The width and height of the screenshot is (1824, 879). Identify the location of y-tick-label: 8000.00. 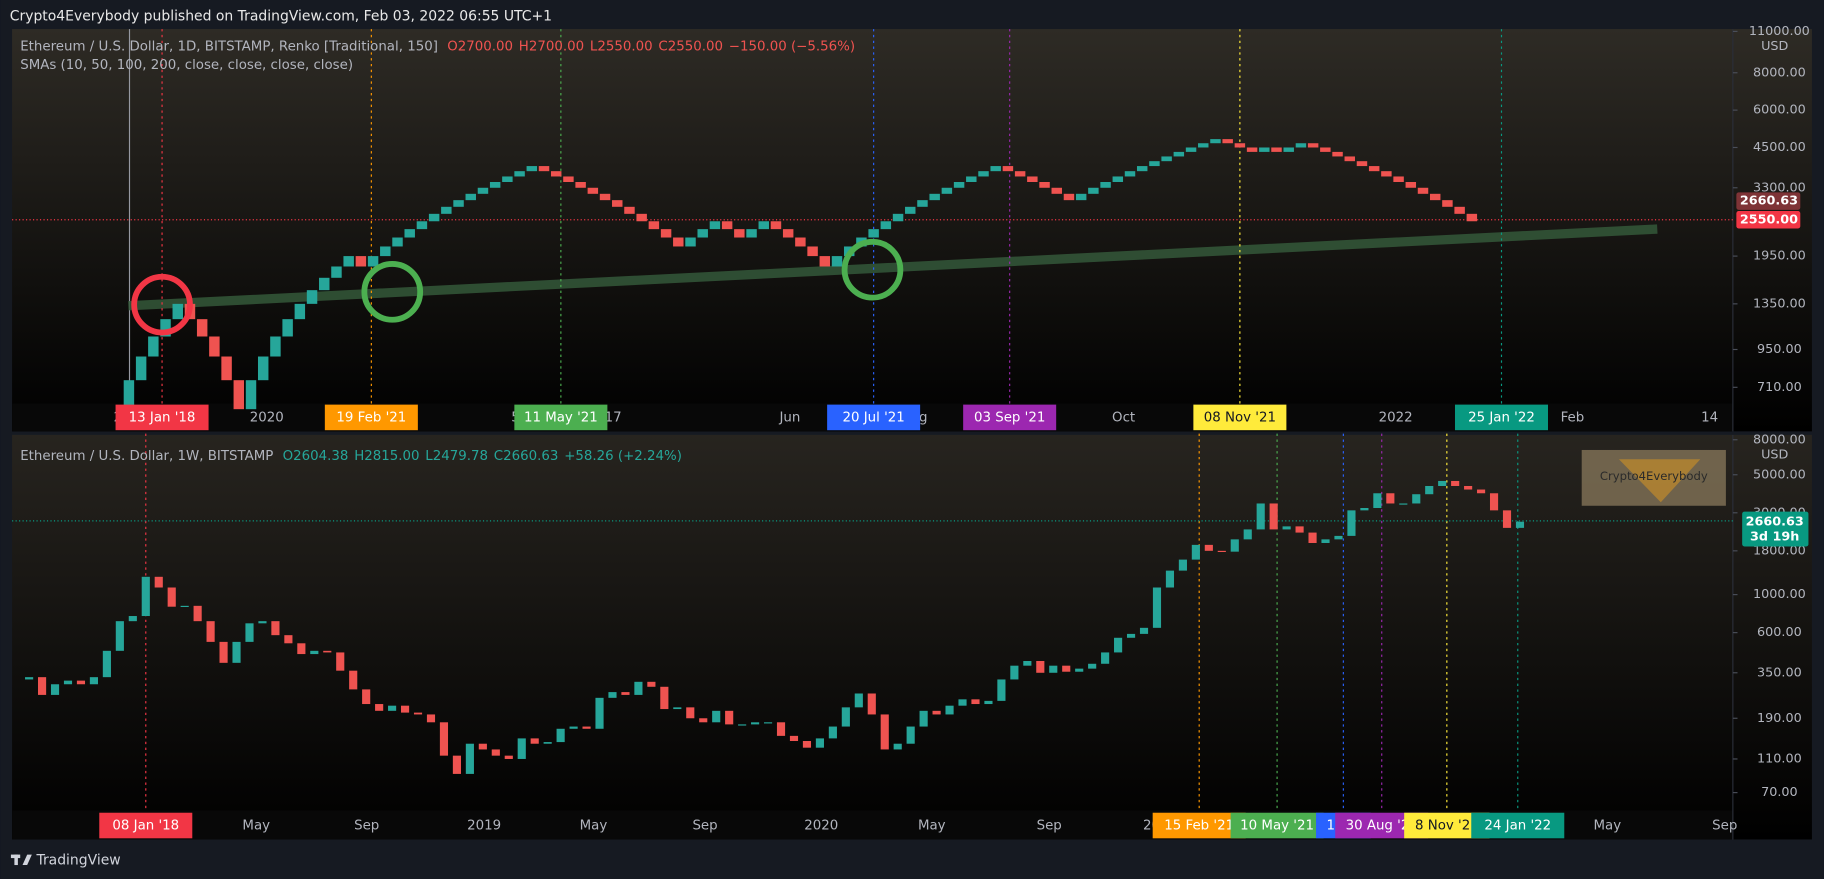
(1779, 439).